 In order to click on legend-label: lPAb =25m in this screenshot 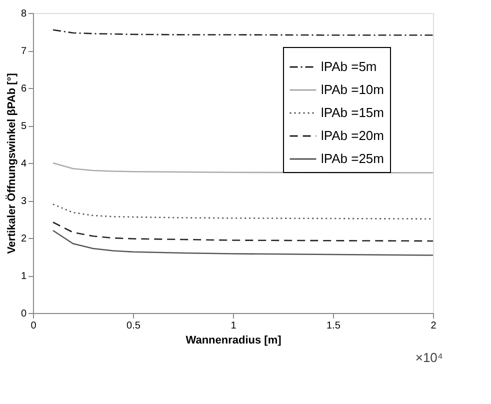, I will do `click(352, 158)`.